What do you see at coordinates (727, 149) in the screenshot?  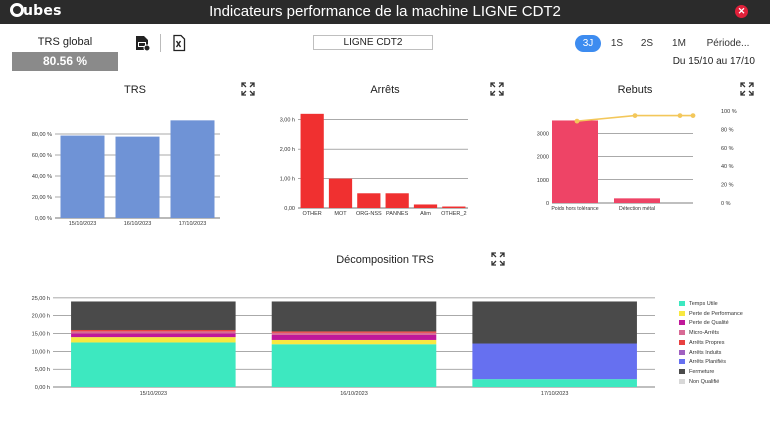 I see `y2-tick-label: 60 %` at bounding box center [727, 149].